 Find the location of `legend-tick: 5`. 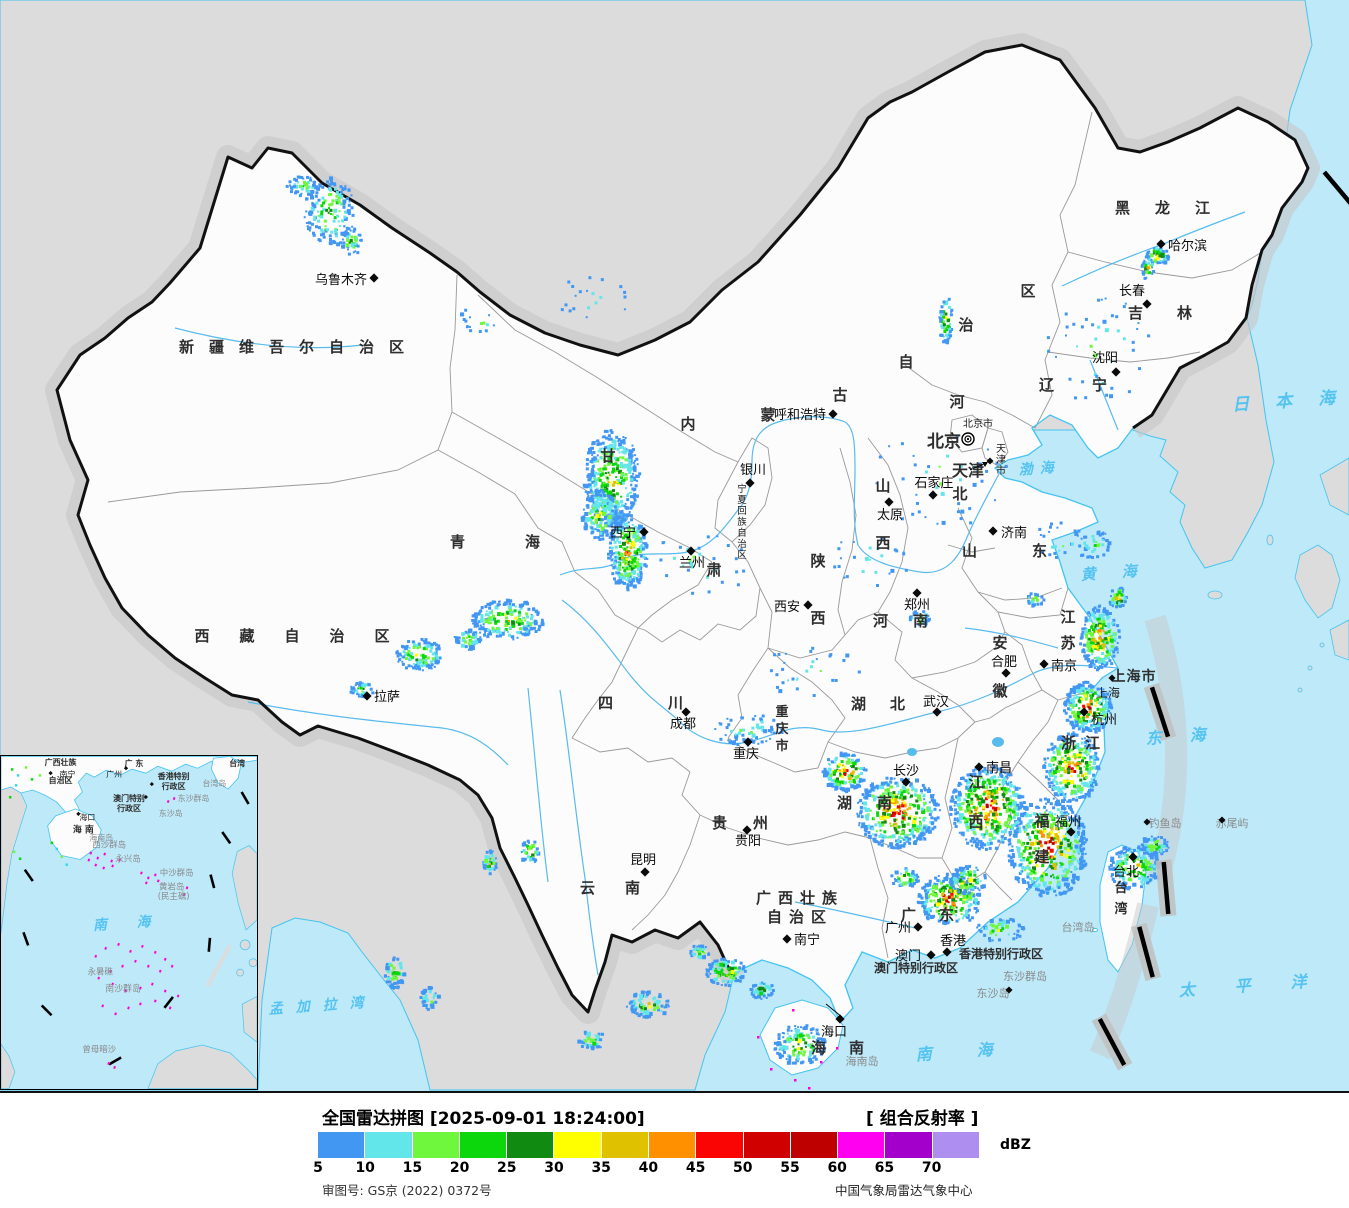

legend-tick: 5 is located at coordinates (318, 1168).